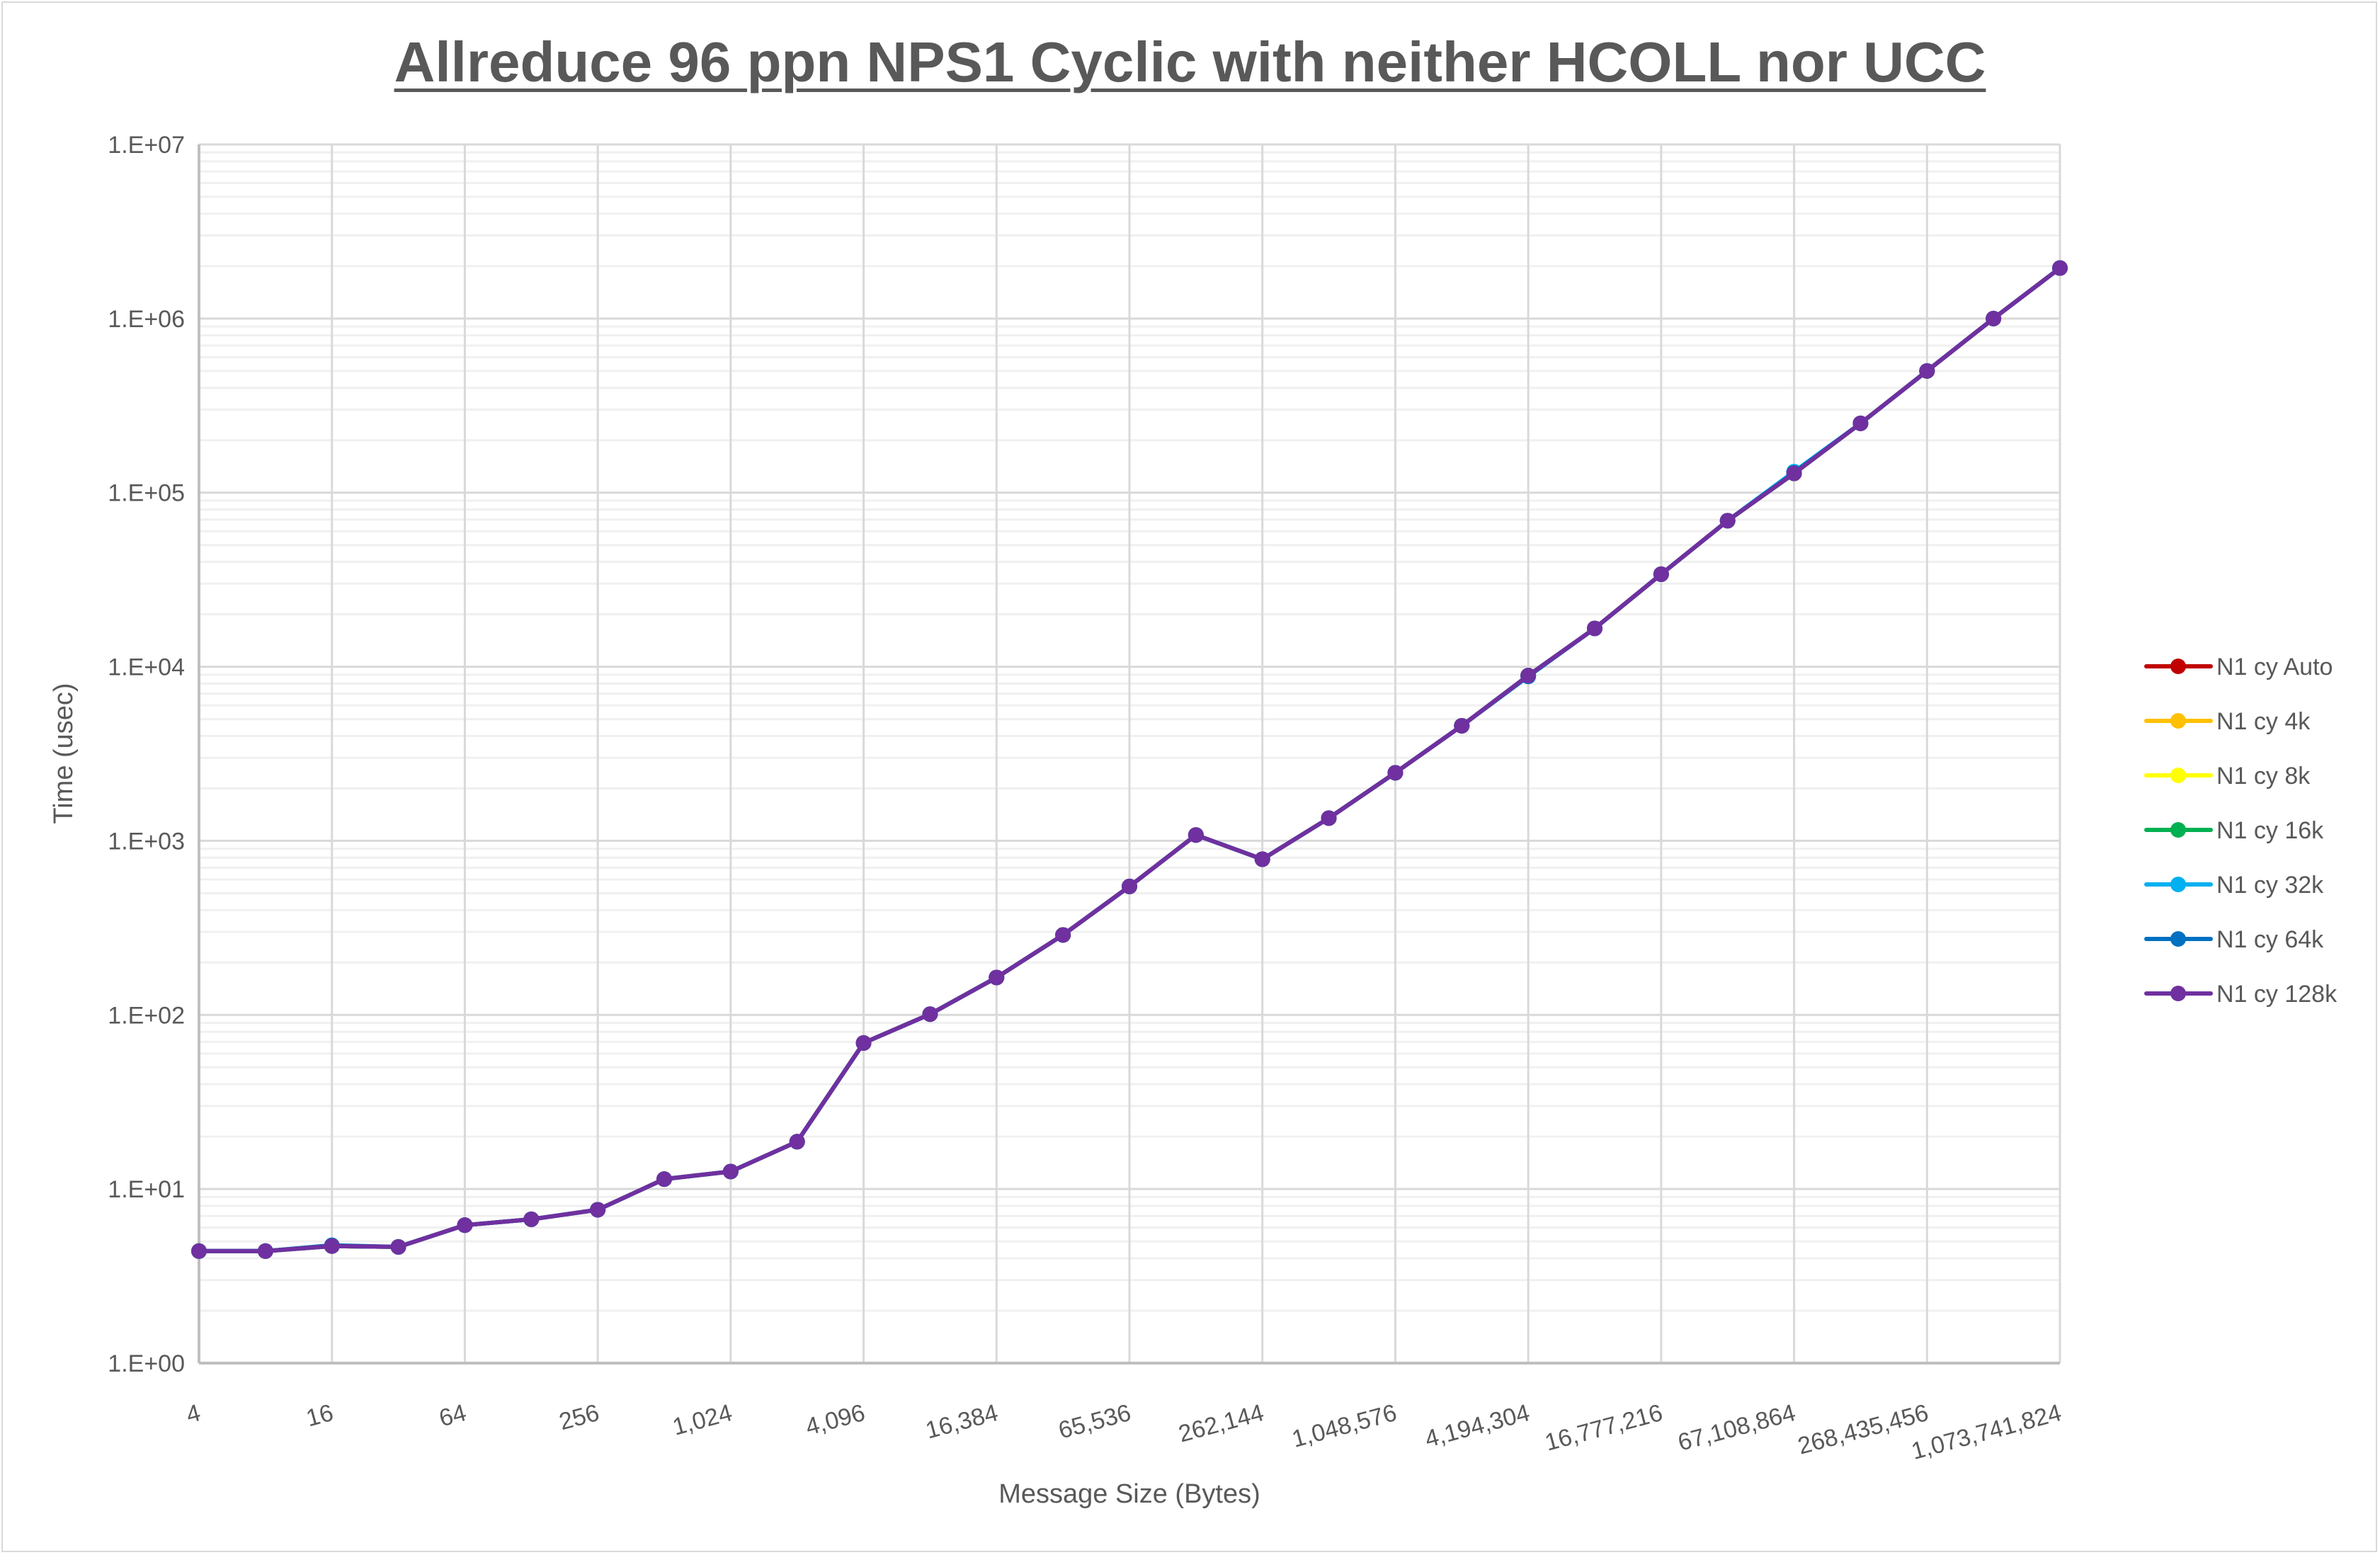  Describe the element at coordinates (1344, 1426) in the screenshot. I see `x-tick-label: 1,048,576` at that location.